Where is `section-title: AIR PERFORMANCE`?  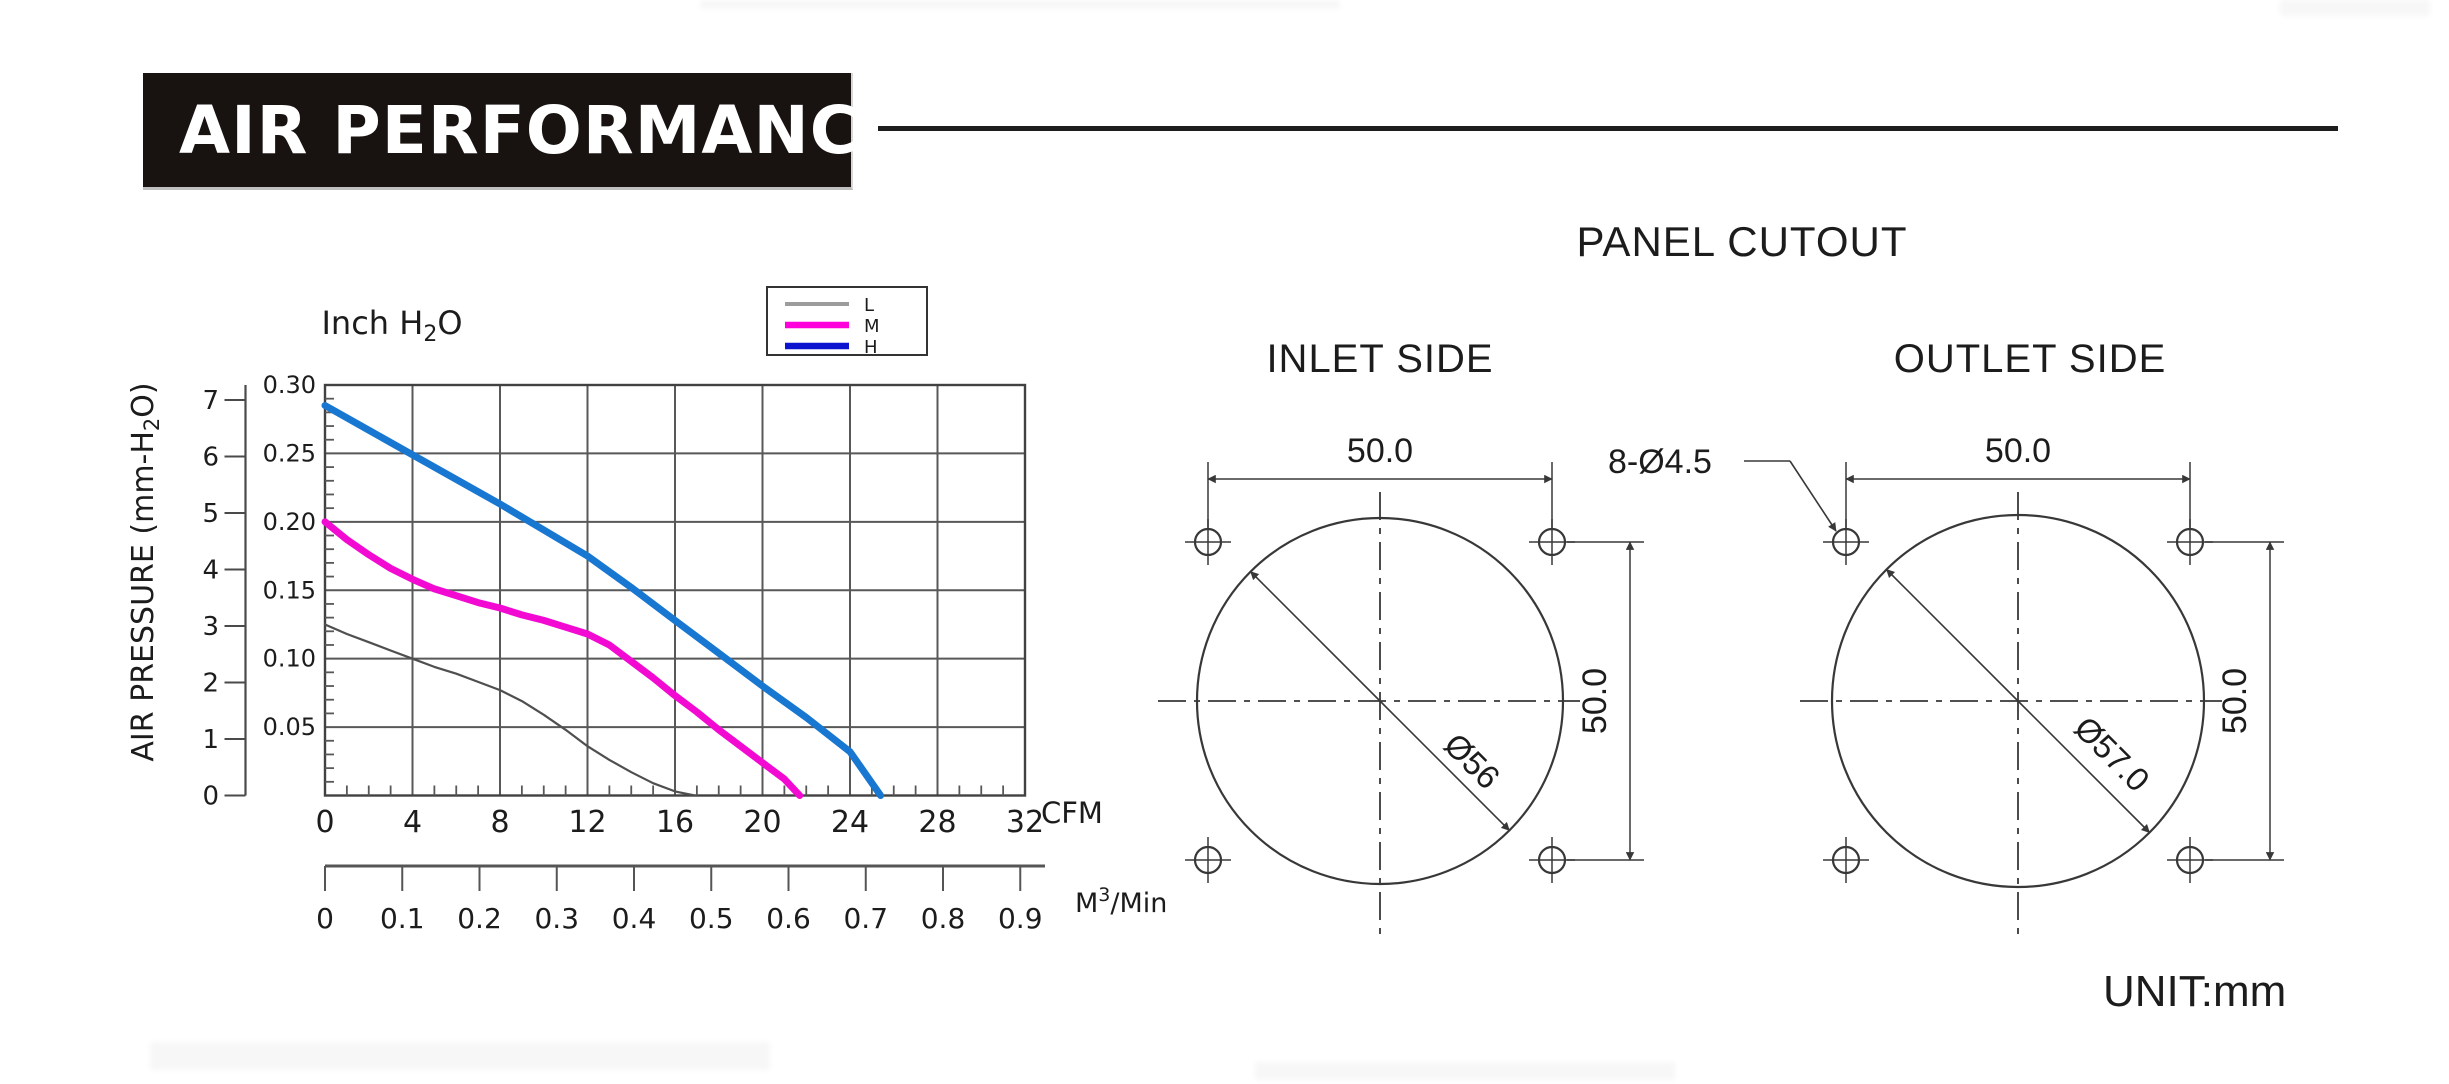
section-title: AIR PERFORMANCE is located at coordinates (542, 130).